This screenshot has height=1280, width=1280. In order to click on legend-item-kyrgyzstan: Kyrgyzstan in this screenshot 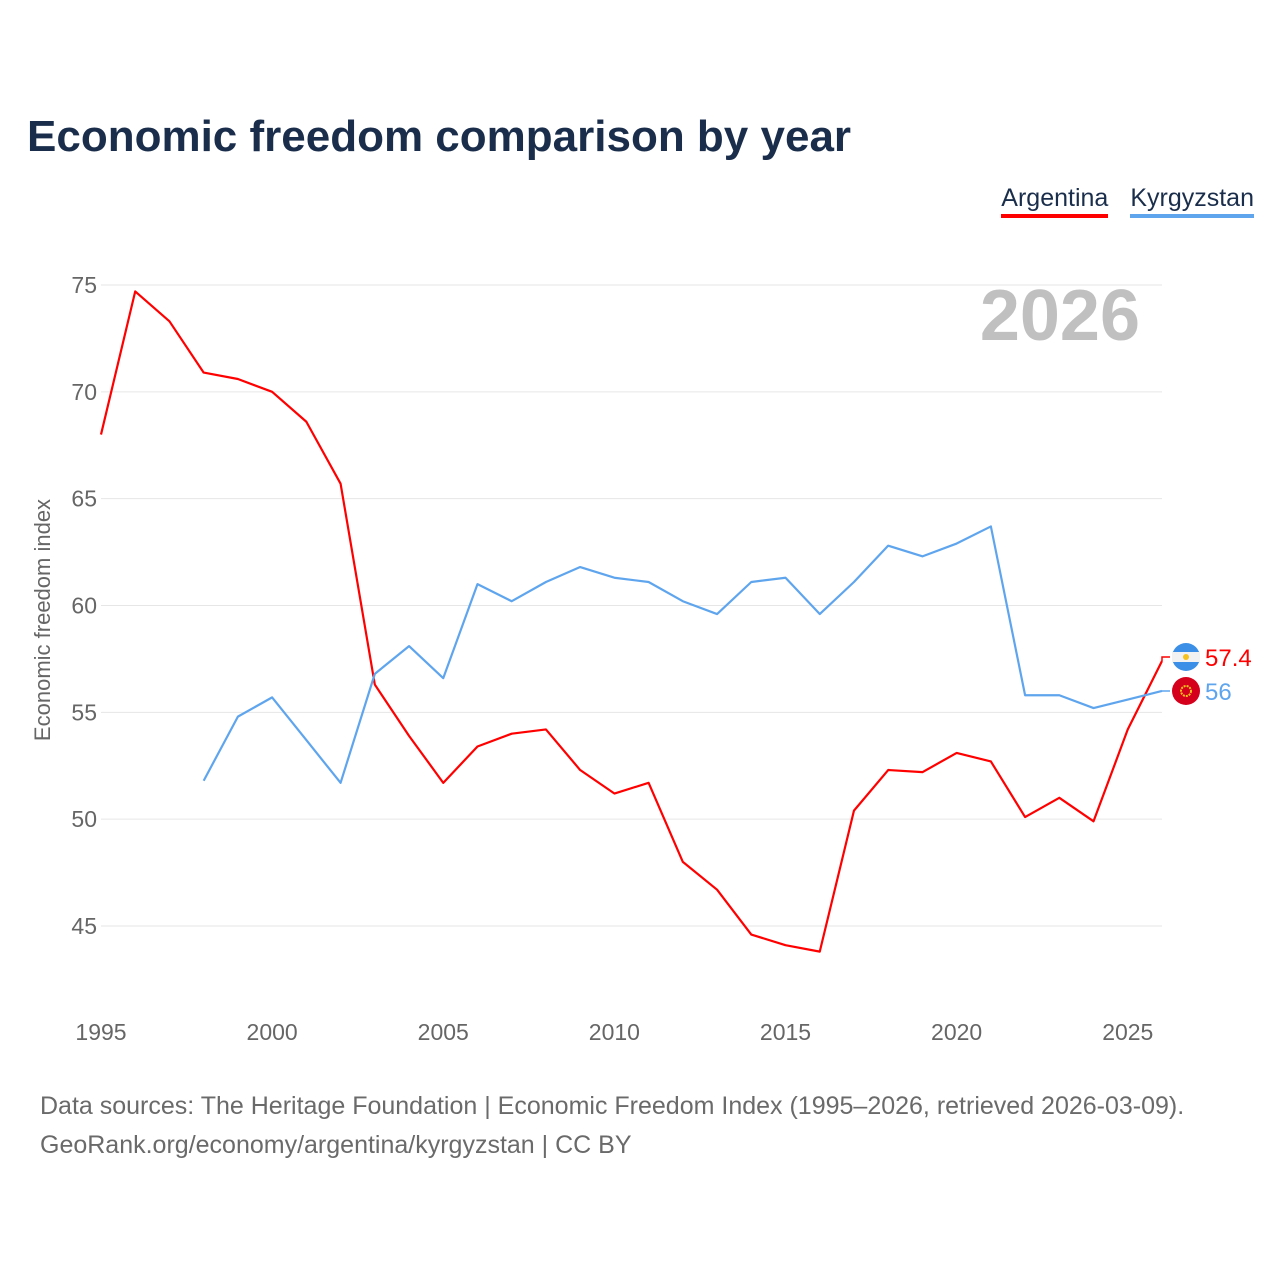, I will do `click(1192, 201)`.